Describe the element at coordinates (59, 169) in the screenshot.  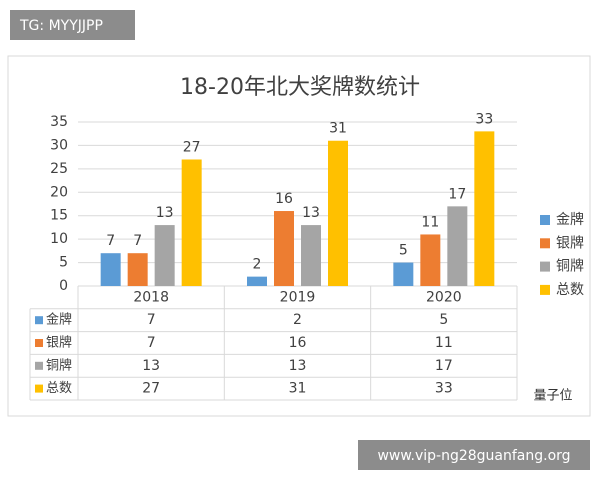
I see `y-tick-label: 25` at that location.